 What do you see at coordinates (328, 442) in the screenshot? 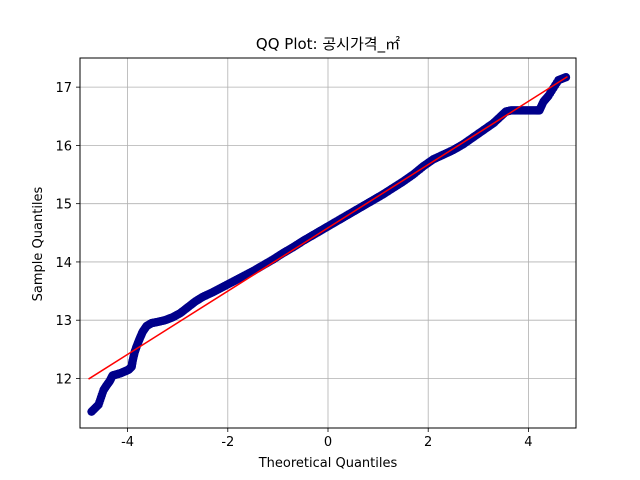
I see `x-tick-label: 0` at bounding box center [328, 442].